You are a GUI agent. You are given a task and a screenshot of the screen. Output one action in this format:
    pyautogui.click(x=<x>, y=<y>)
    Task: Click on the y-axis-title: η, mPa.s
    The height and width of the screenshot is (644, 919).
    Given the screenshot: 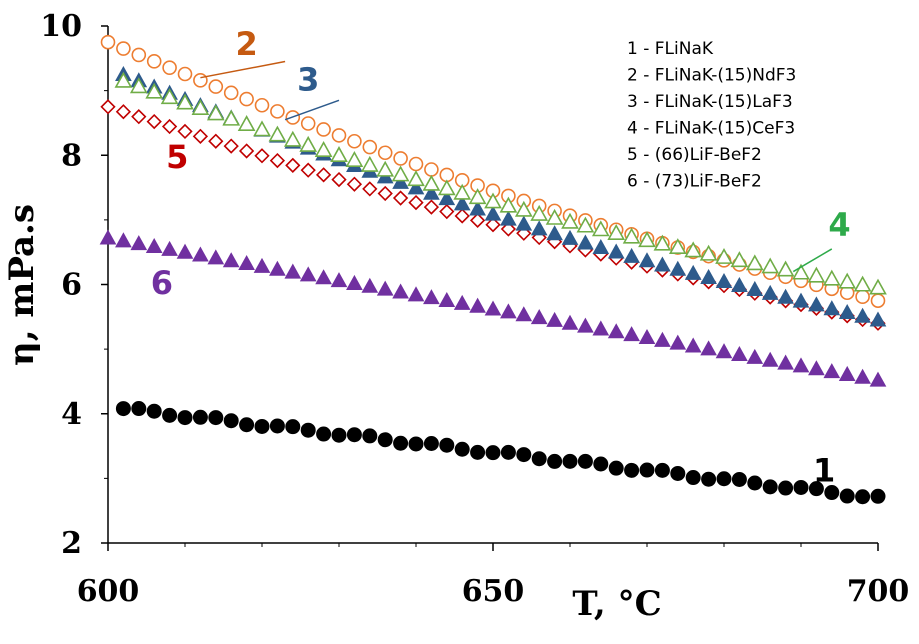 What is the action you would take?
    pyautogui.click(x=22, y=285)
    